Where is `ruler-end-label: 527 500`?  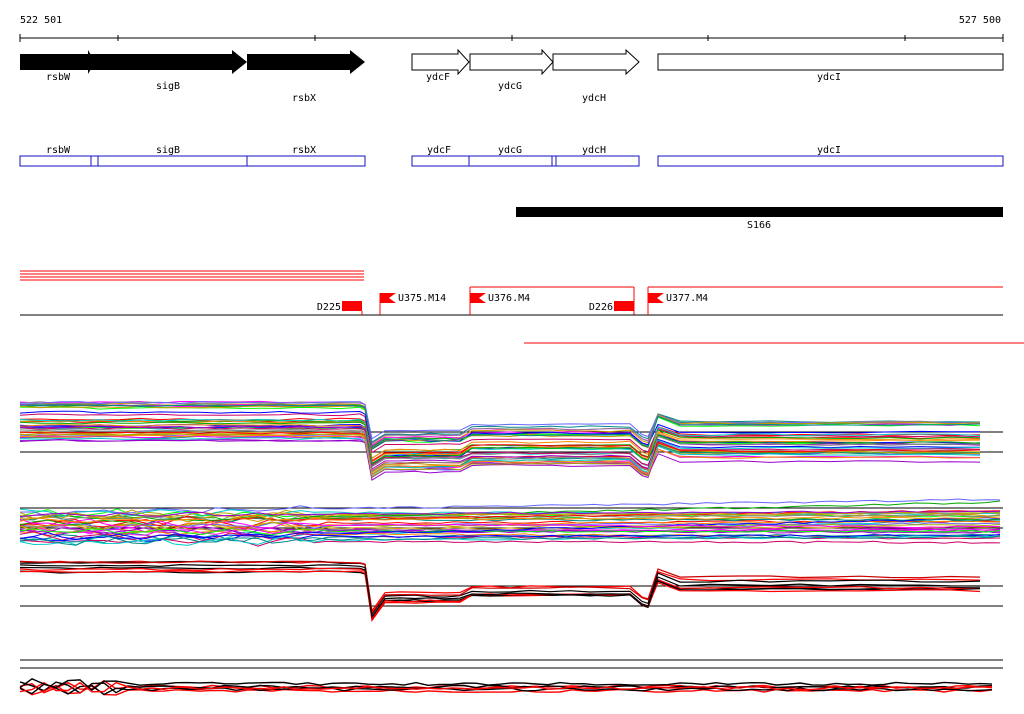
ruler-end-label: 527 500 is located at coordinates (980, 20).